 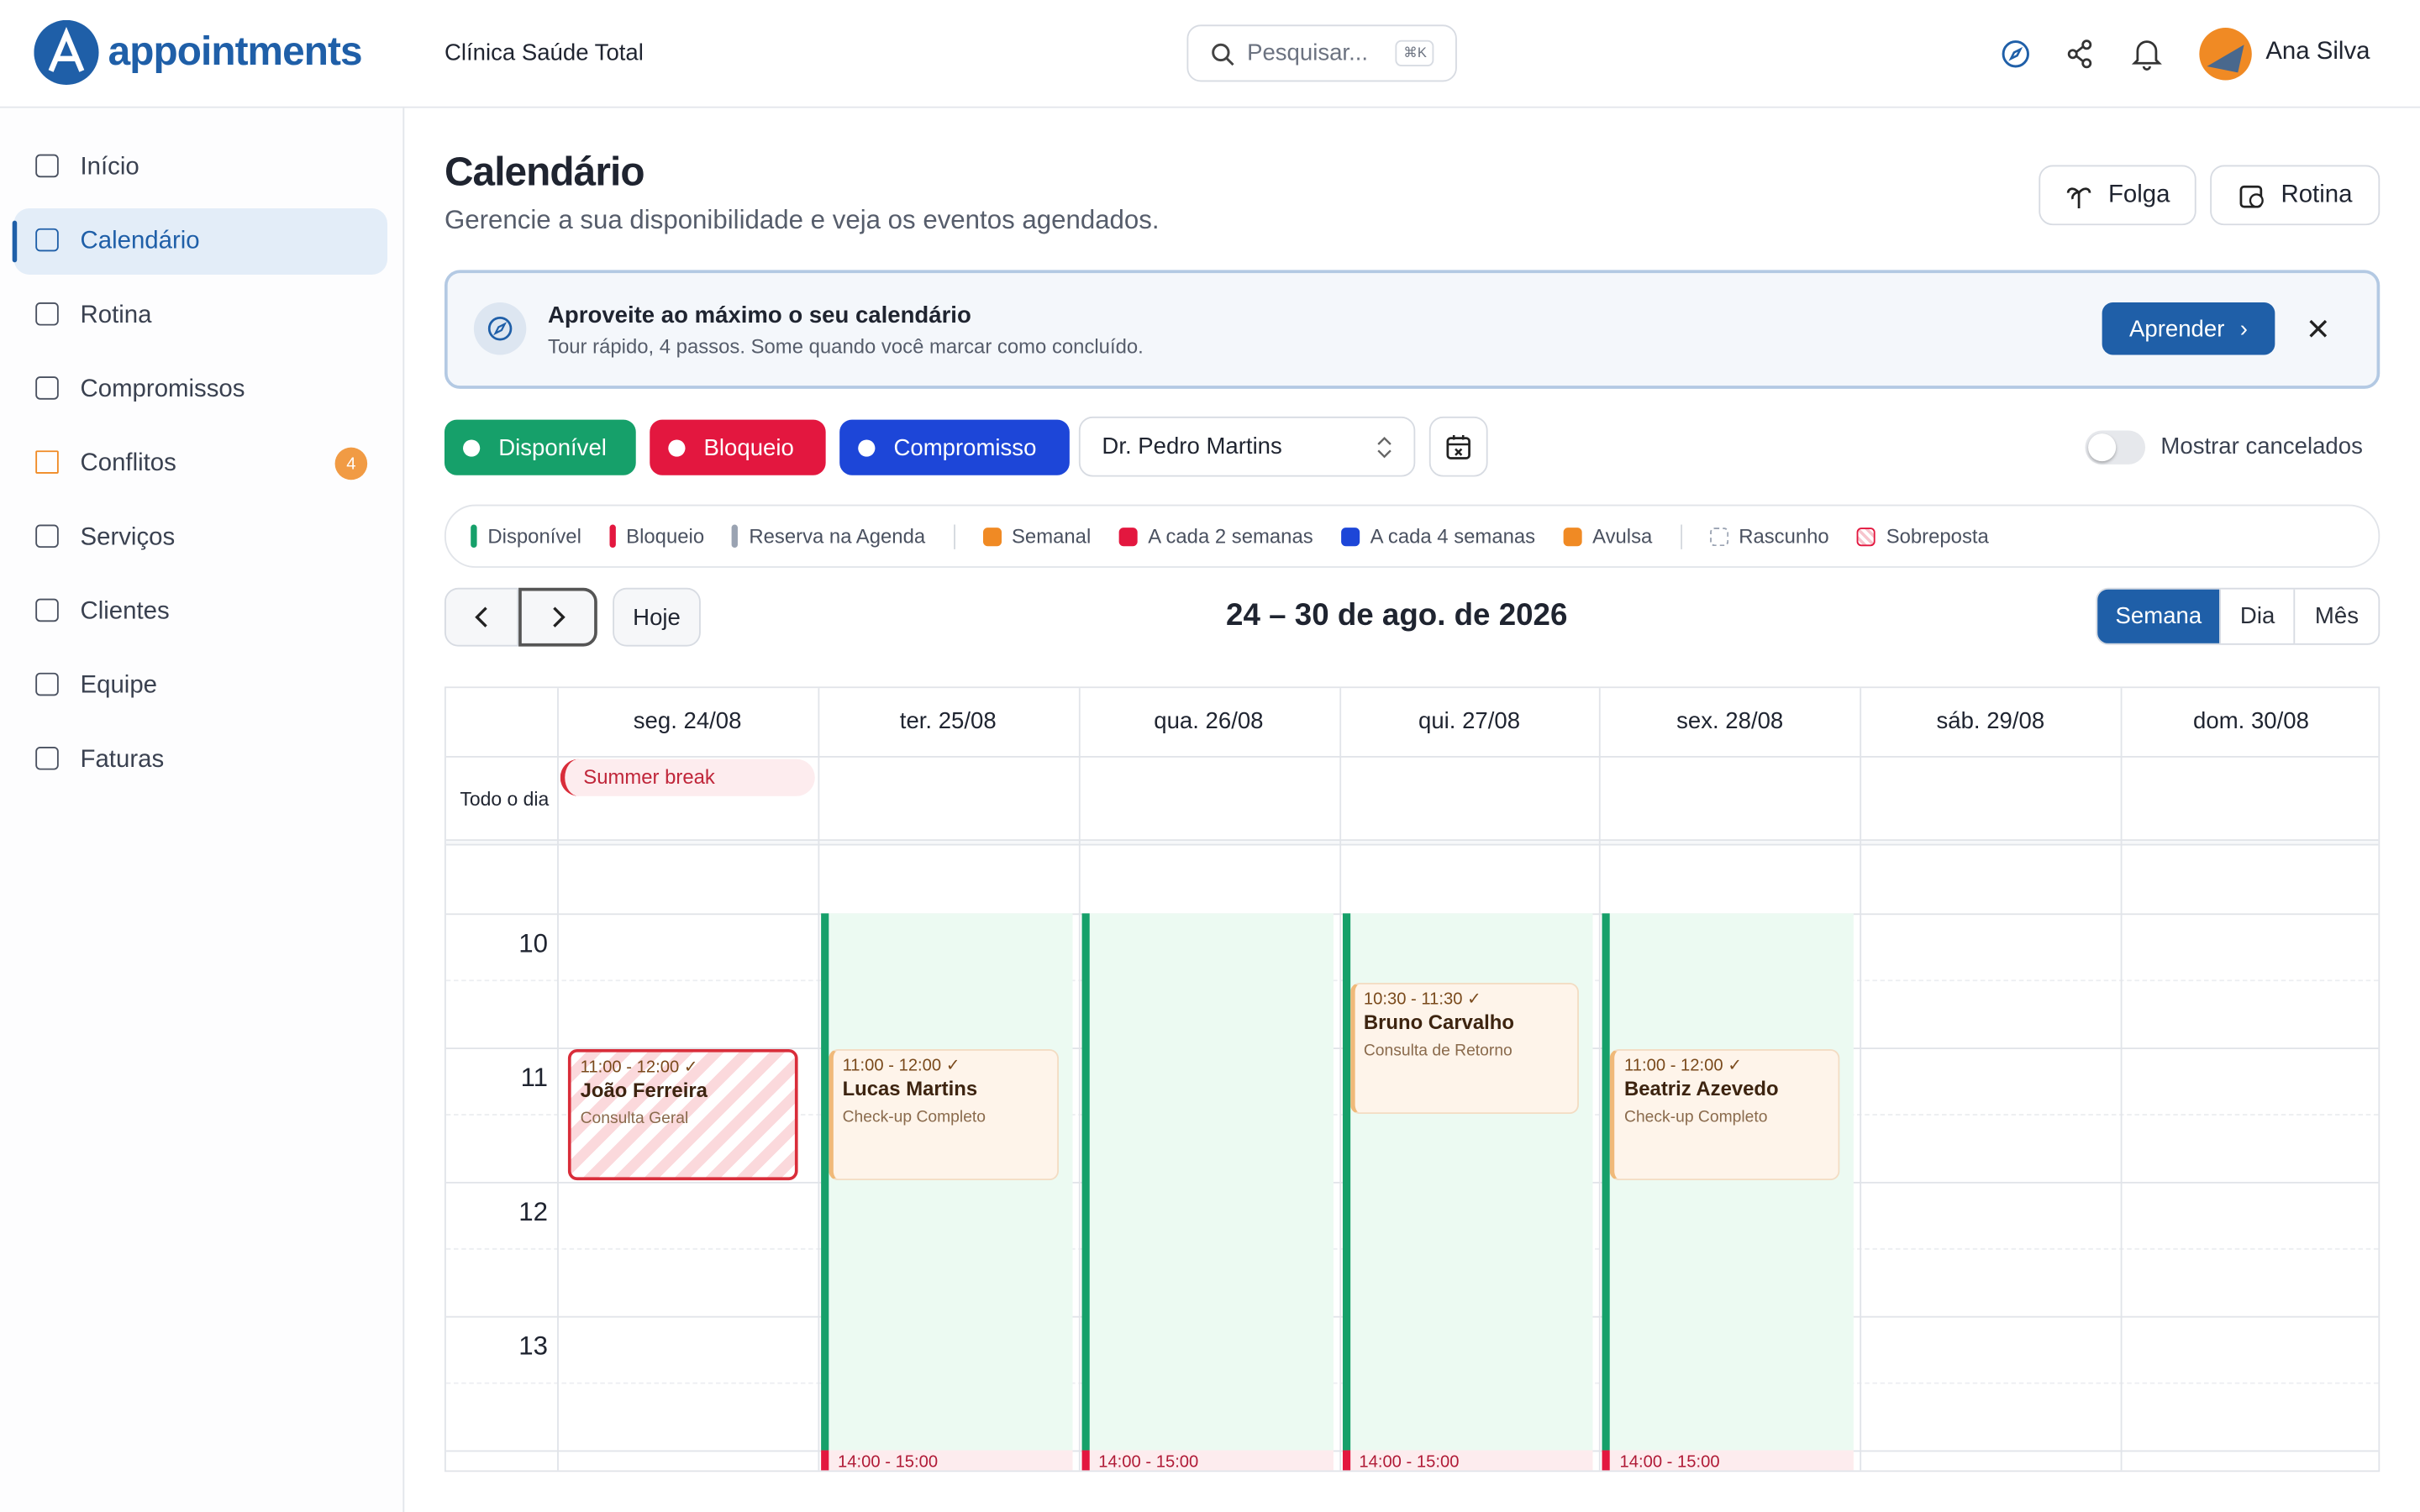 What do you see at coordinates (1397, 615) in the screenshot?
I see `date-range: 24 – 30 de ago. de 2026` at bounding box center [1397, 615].